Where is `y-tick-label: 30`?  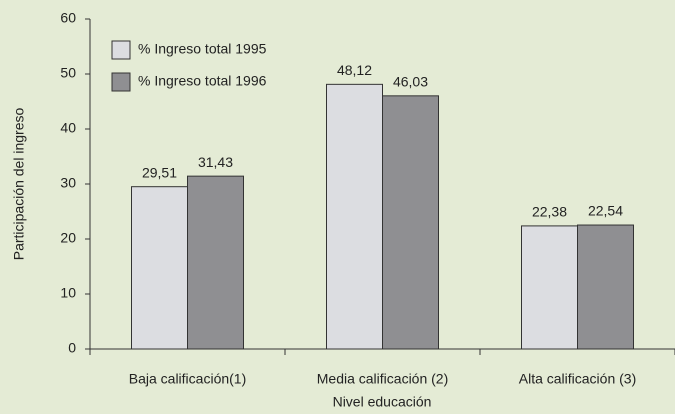 y-tick-label: 30 is located at coordinates (68, 183).